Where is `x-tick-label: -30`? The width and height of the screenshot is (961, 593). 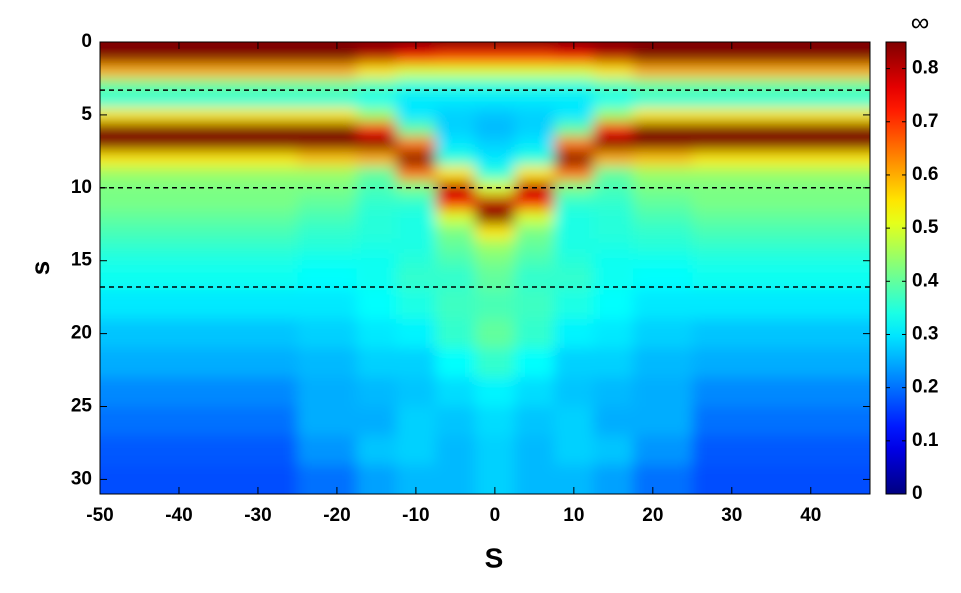 x-tick-label: -30 is located at coordinates (257, 515).